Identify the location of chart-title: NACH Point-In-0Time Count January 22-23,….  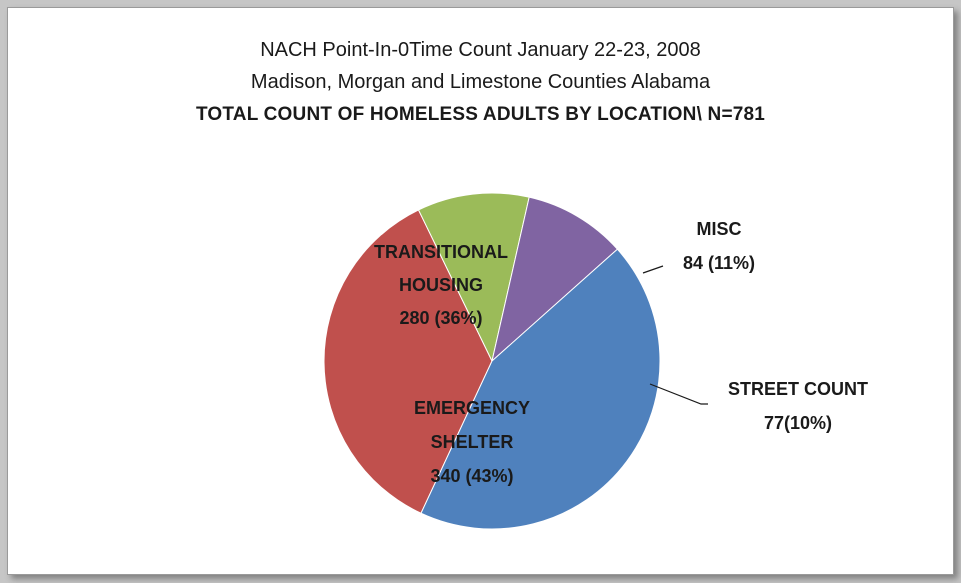
(480, 50).